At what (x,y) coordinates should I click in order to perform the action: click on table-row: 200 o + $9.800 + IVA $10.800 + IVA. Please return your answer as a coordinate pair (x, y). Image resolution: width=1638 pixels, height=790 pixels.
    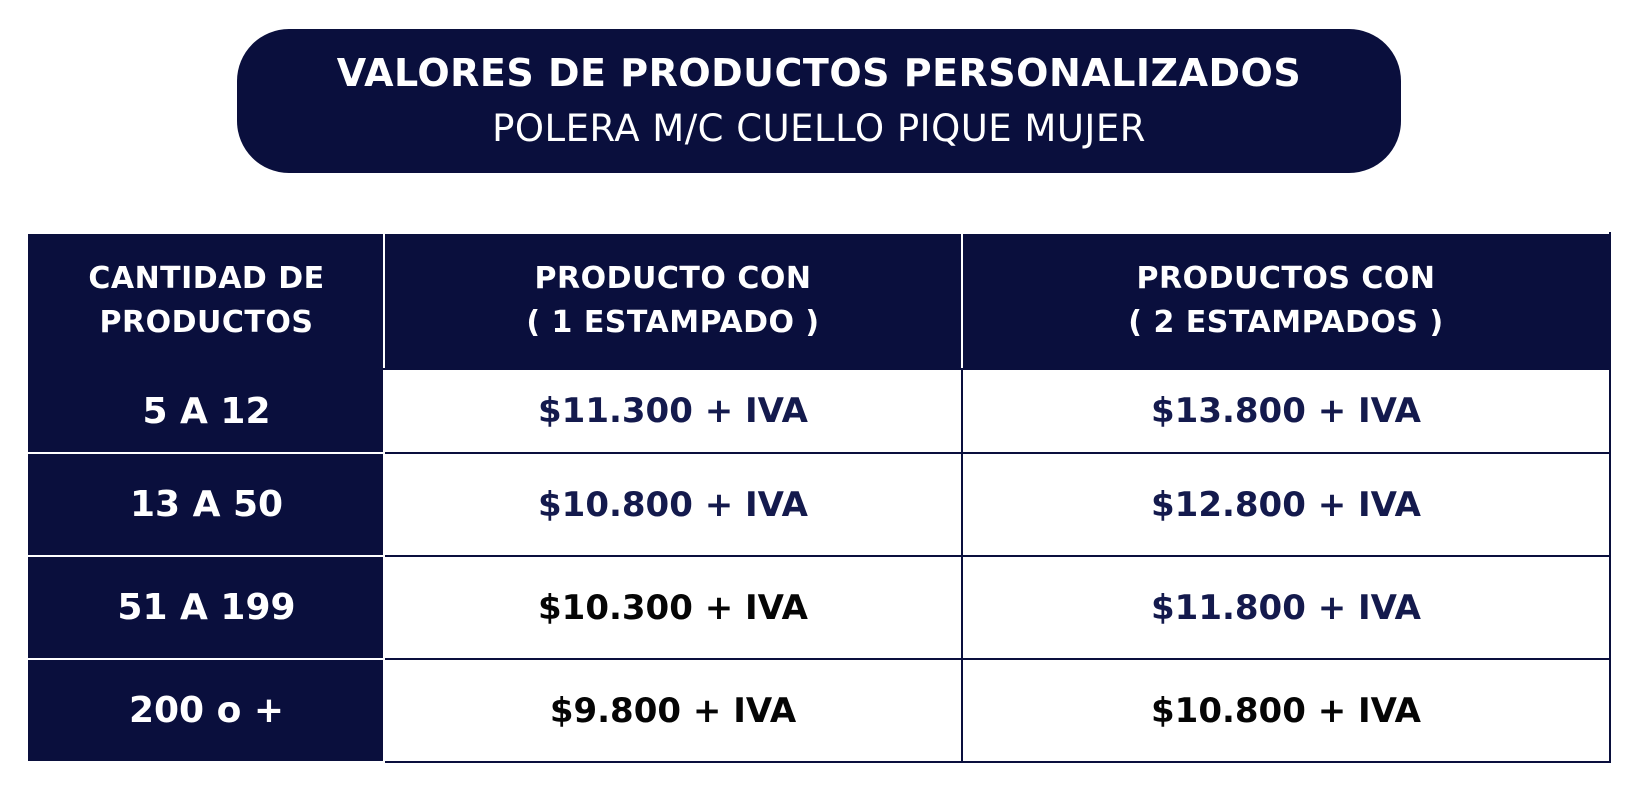
    Looking at the image, I should click on (819, 710).